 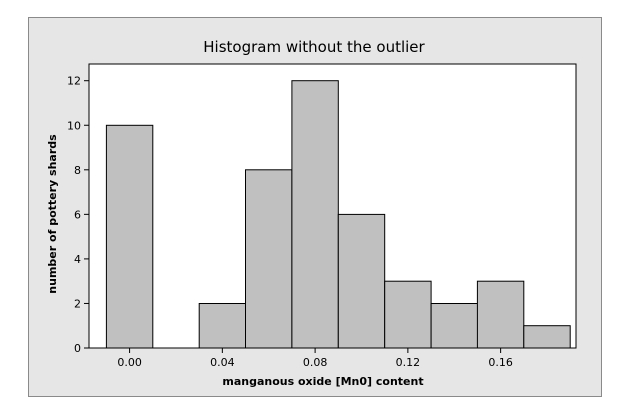 I want to click on y-axis: 0 2 4 6 8 10 12, so click(x=78, y=215).